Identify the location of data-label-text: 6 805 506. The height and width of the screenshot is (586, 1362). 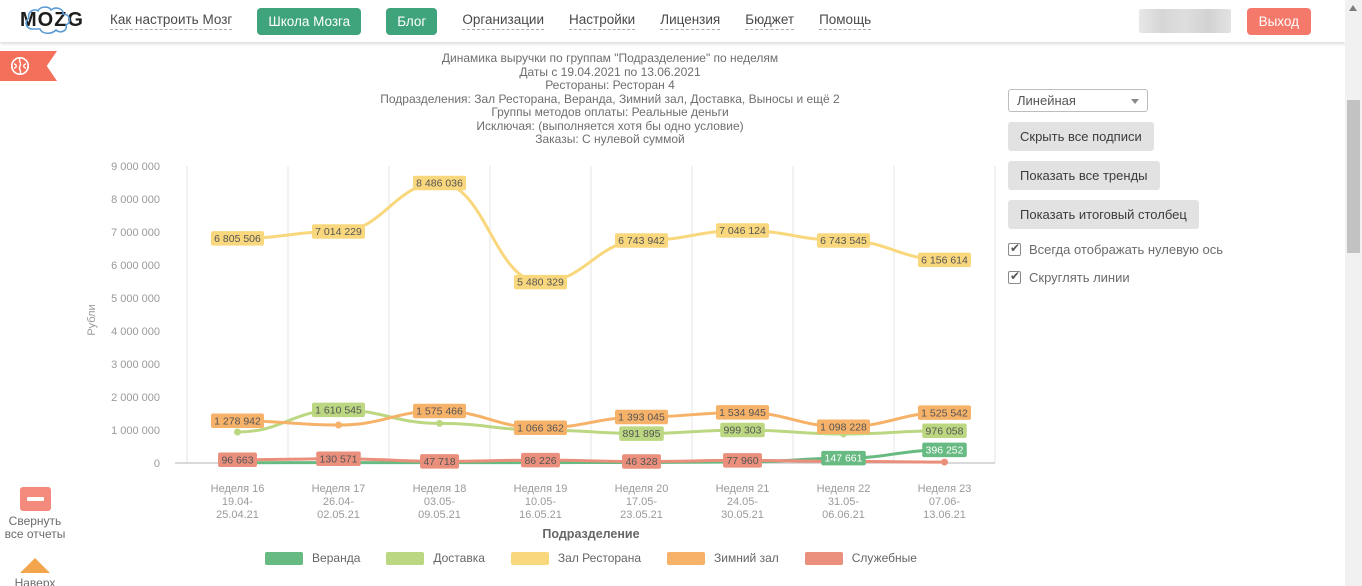
(237, 239).